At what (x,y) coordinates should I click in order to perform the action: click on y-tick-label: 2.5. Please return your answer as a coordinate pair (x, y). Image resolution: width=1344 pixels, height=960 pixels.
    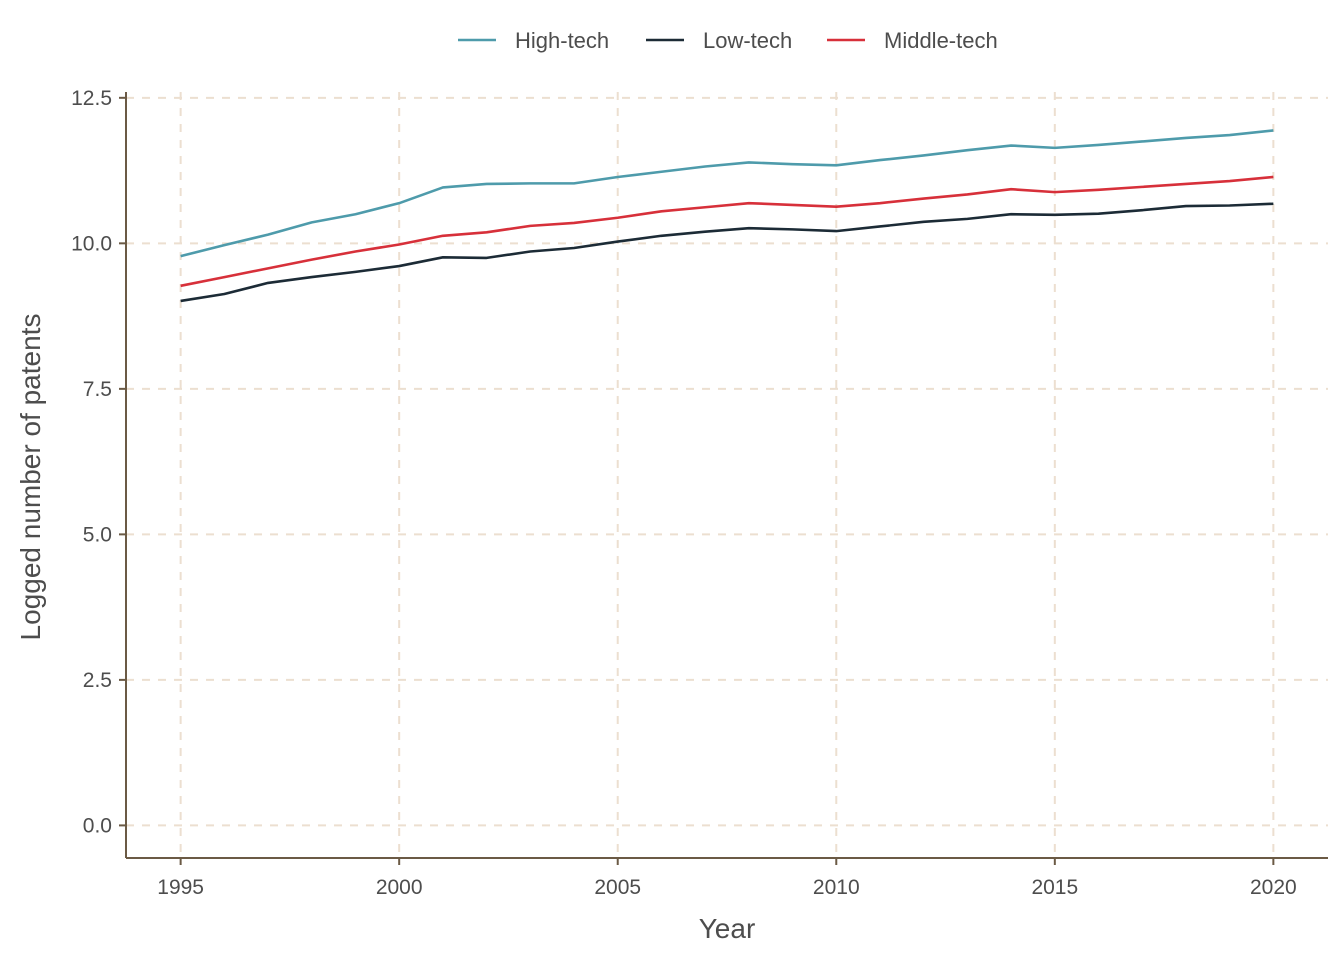
    Looking at the image, I should click on (97, 680).